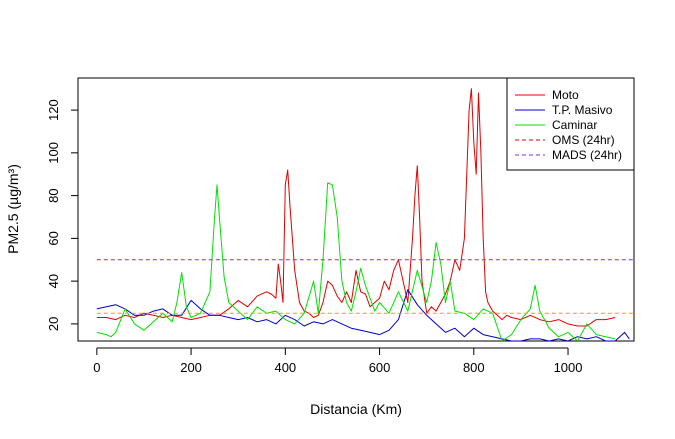 The height and width of the screenshot is (439, 675). Describe the element at coordinates (356, 409) in the screenshot. I see `x-axis-title: Distancia (Km)` at that location.